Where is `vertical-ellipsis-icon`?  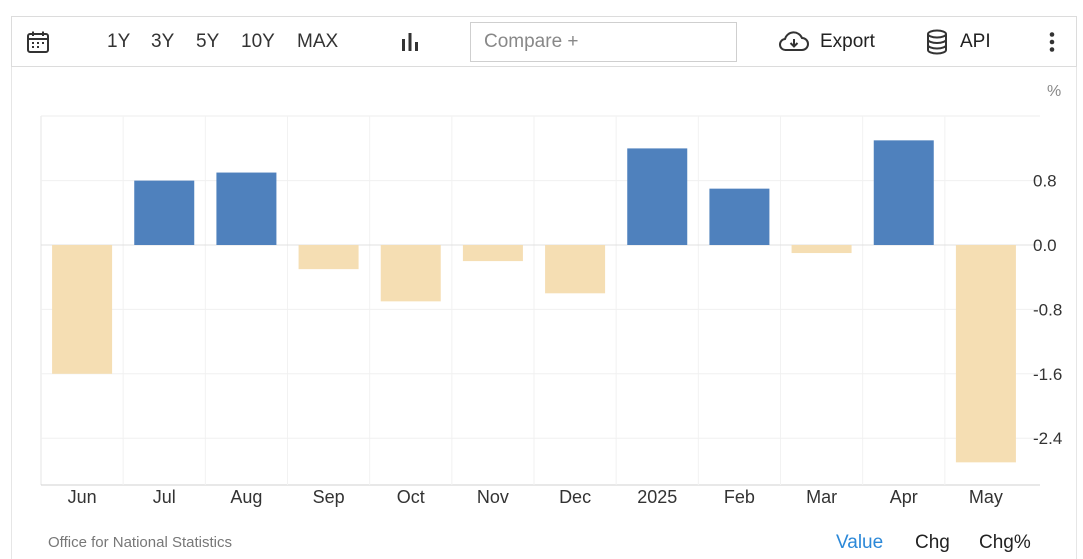
vertical-ellipsis-icon is located at coordinates (1052, 41).